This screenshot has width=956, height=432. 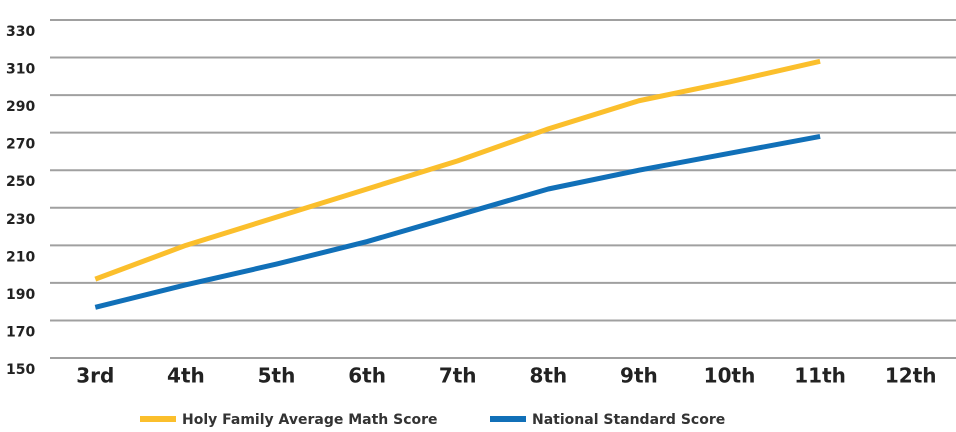 What do you see at coordinates (20, 182) in the screenshot?
I see `y-tick-label: 250` at bounding box center [20, 182].